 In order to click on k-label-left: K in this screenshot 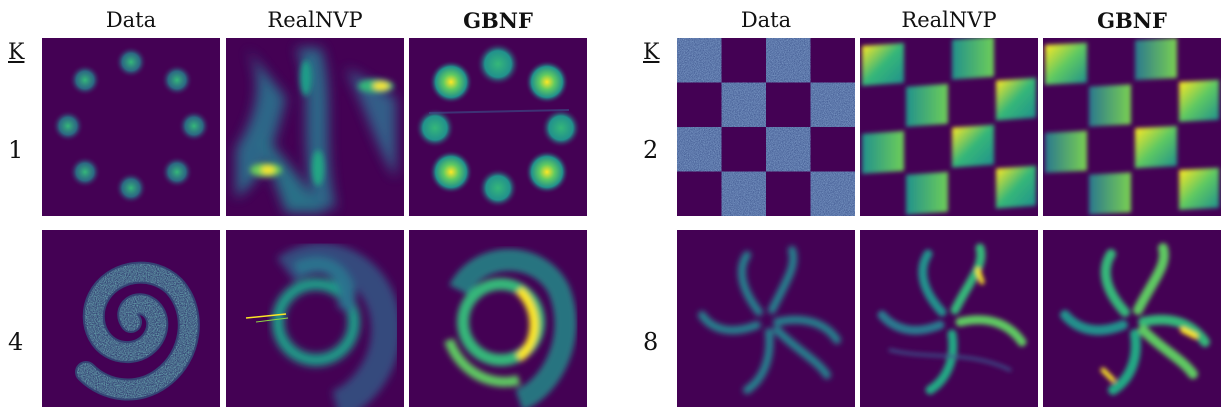, I will do `click(16, 52)`.